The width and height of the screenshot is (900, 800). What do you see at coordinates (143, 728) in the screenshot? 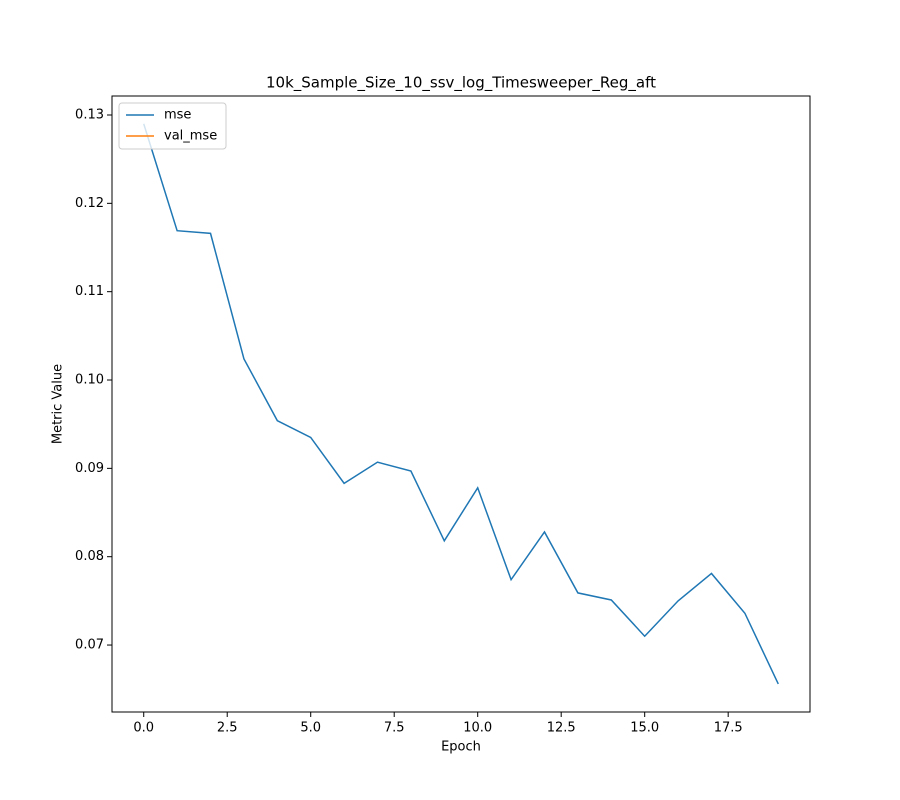
I see `x-tick-label: 0.0` at bounding box center [143, 728].